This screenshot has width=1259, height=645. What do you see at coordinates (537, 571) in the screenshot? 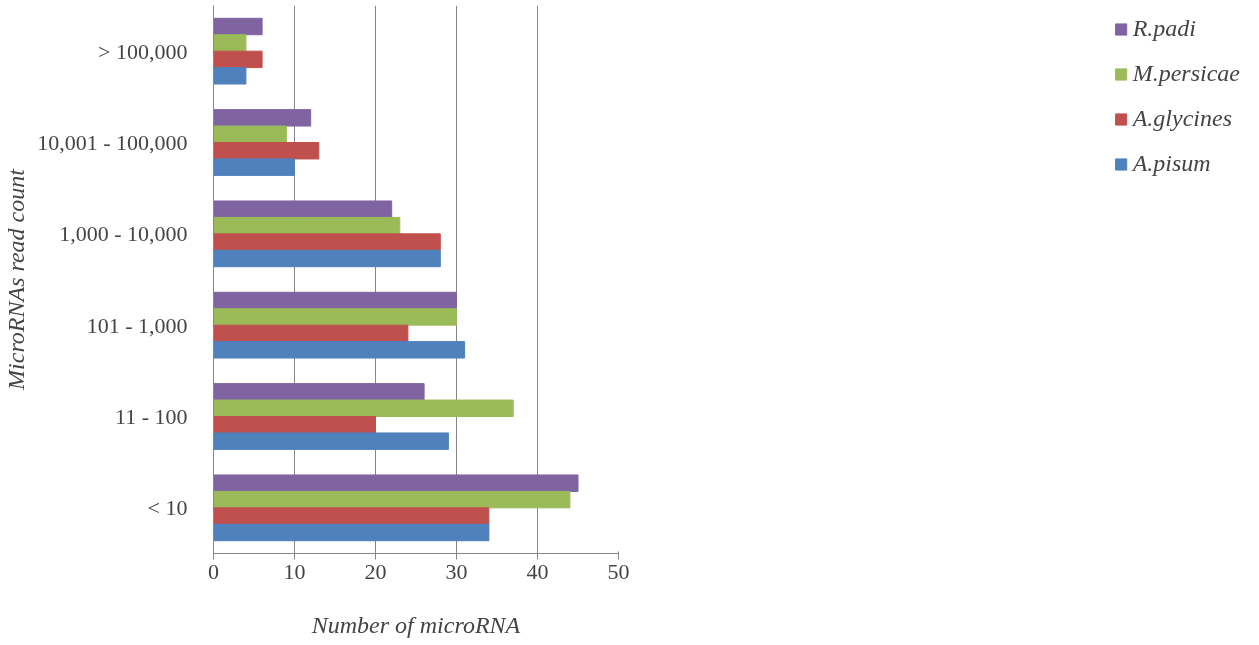
I see `x-tick-label: 40` at bounding box center [537, 571].